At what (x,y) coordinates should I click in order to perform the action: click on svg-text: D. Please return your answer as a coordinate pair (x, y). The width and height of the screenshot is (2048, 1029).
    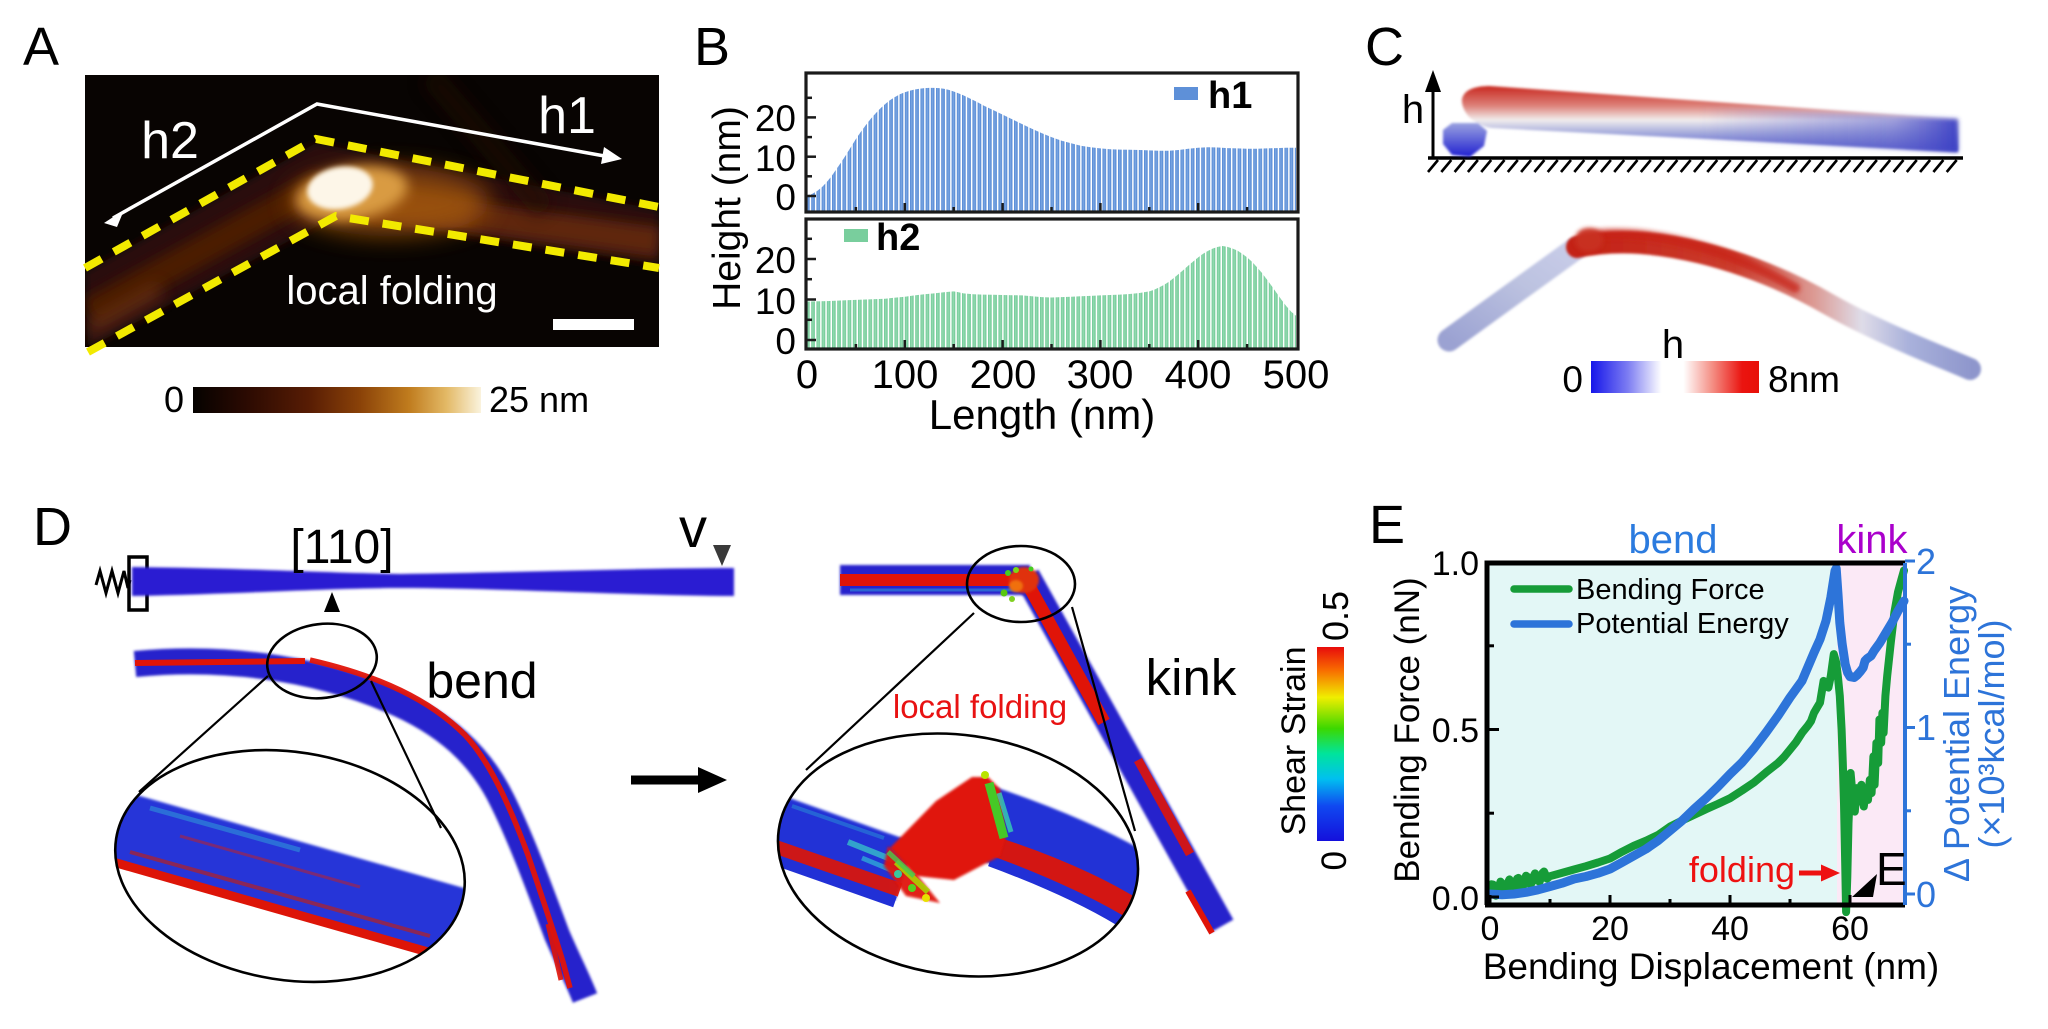
    Looking at the image, I should click on (52, 527).